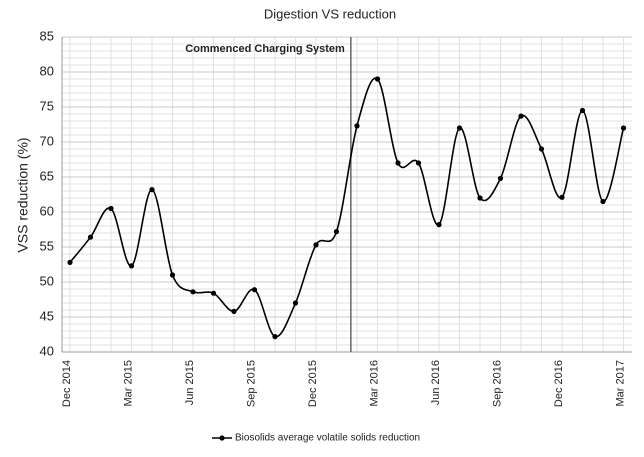 The width and height of the screenshot is (644, 457). I want to click on y-tick-label: 40, so click(47, 350).